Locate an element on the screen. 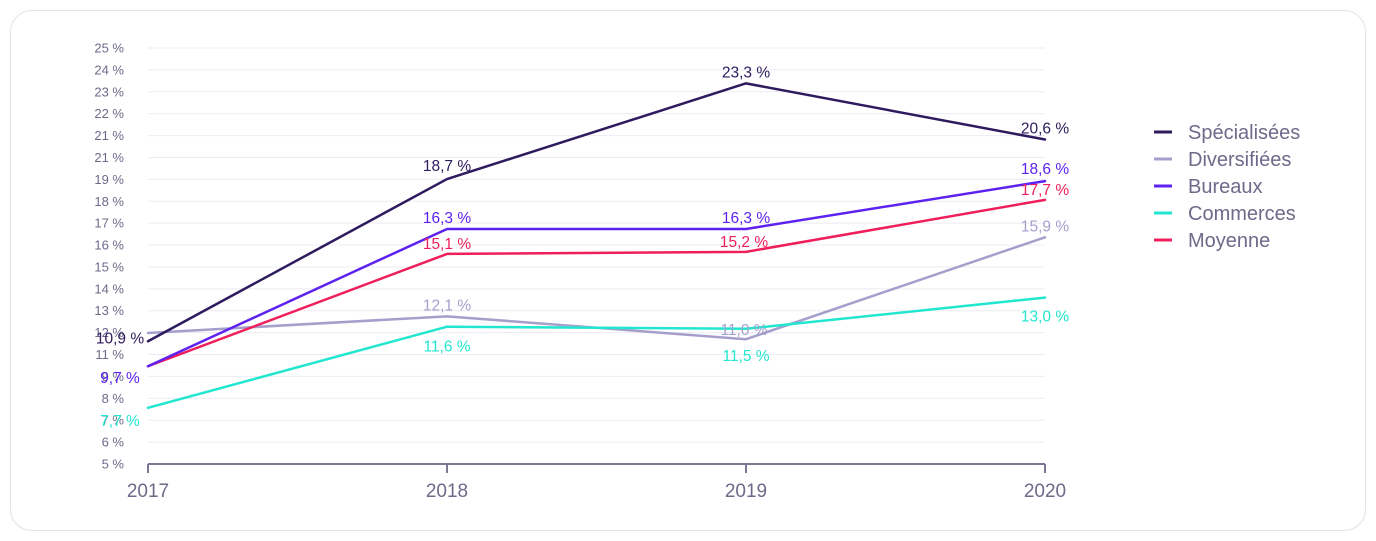  y-tick-label: 16 % is located at coordinates (109, 245).